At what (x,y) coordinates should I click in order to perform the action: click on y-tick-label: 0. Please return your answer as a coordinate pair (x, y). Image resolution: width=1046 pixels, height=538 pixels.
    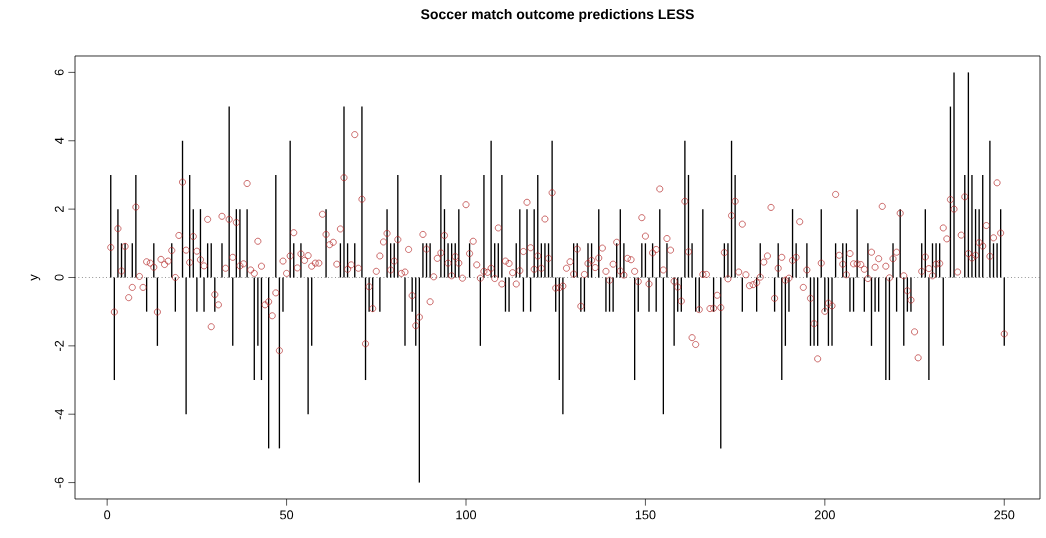
    Looking at the image, I should click on (59, 277).